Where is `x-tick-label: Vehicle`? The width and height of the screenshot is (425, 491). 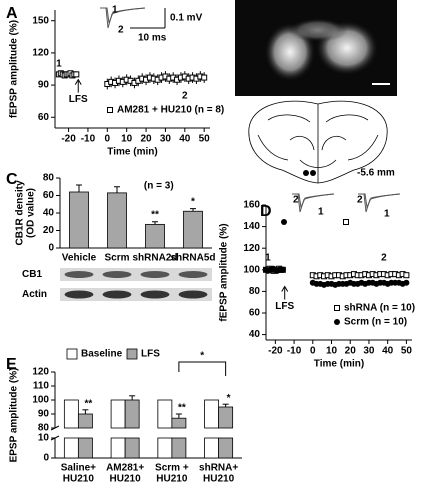
x-tick-label: Vehicle is located at coordinates (79, 258).